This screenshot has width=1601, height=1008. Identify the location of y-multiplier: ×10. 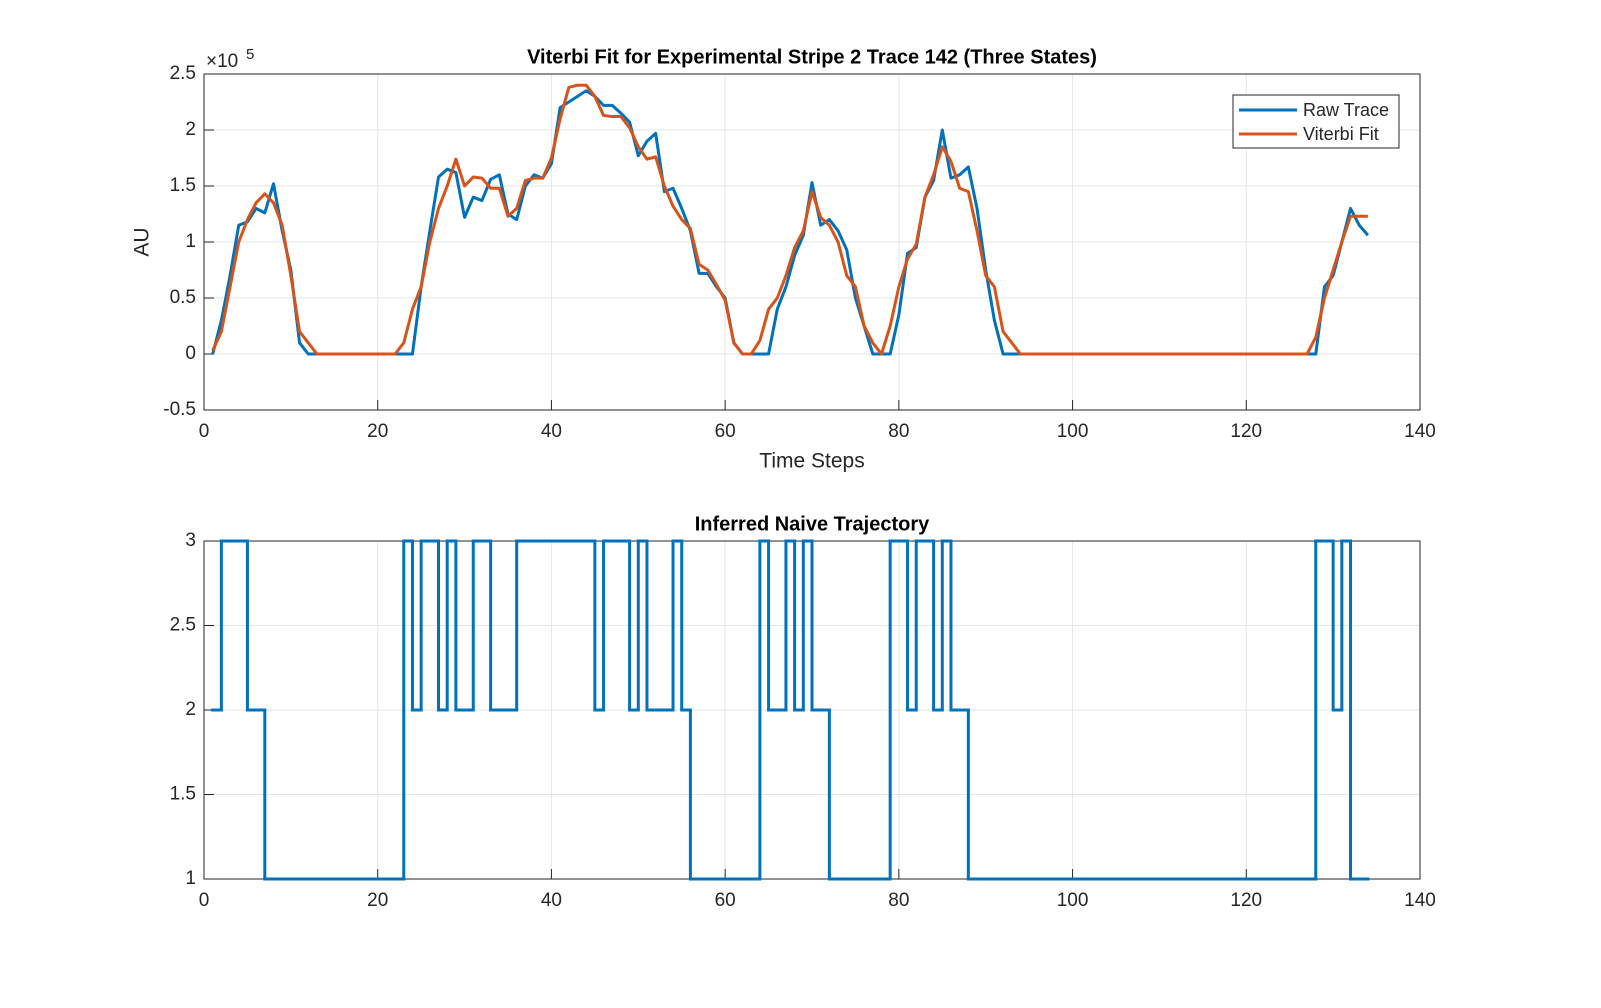
(222, 61).